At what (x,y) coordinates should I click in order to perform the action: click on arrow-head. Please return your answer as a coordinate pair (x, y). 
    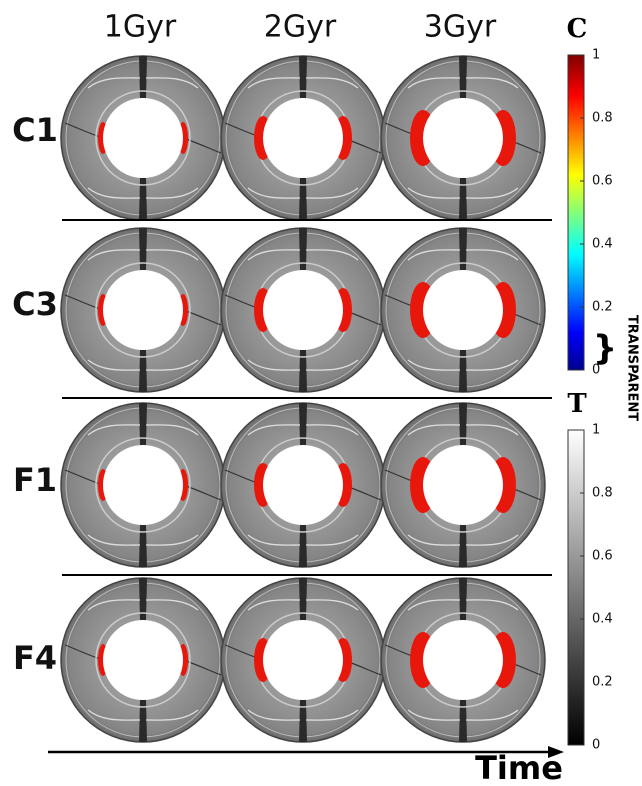
    Looking at the image, I should click on (556, 752).